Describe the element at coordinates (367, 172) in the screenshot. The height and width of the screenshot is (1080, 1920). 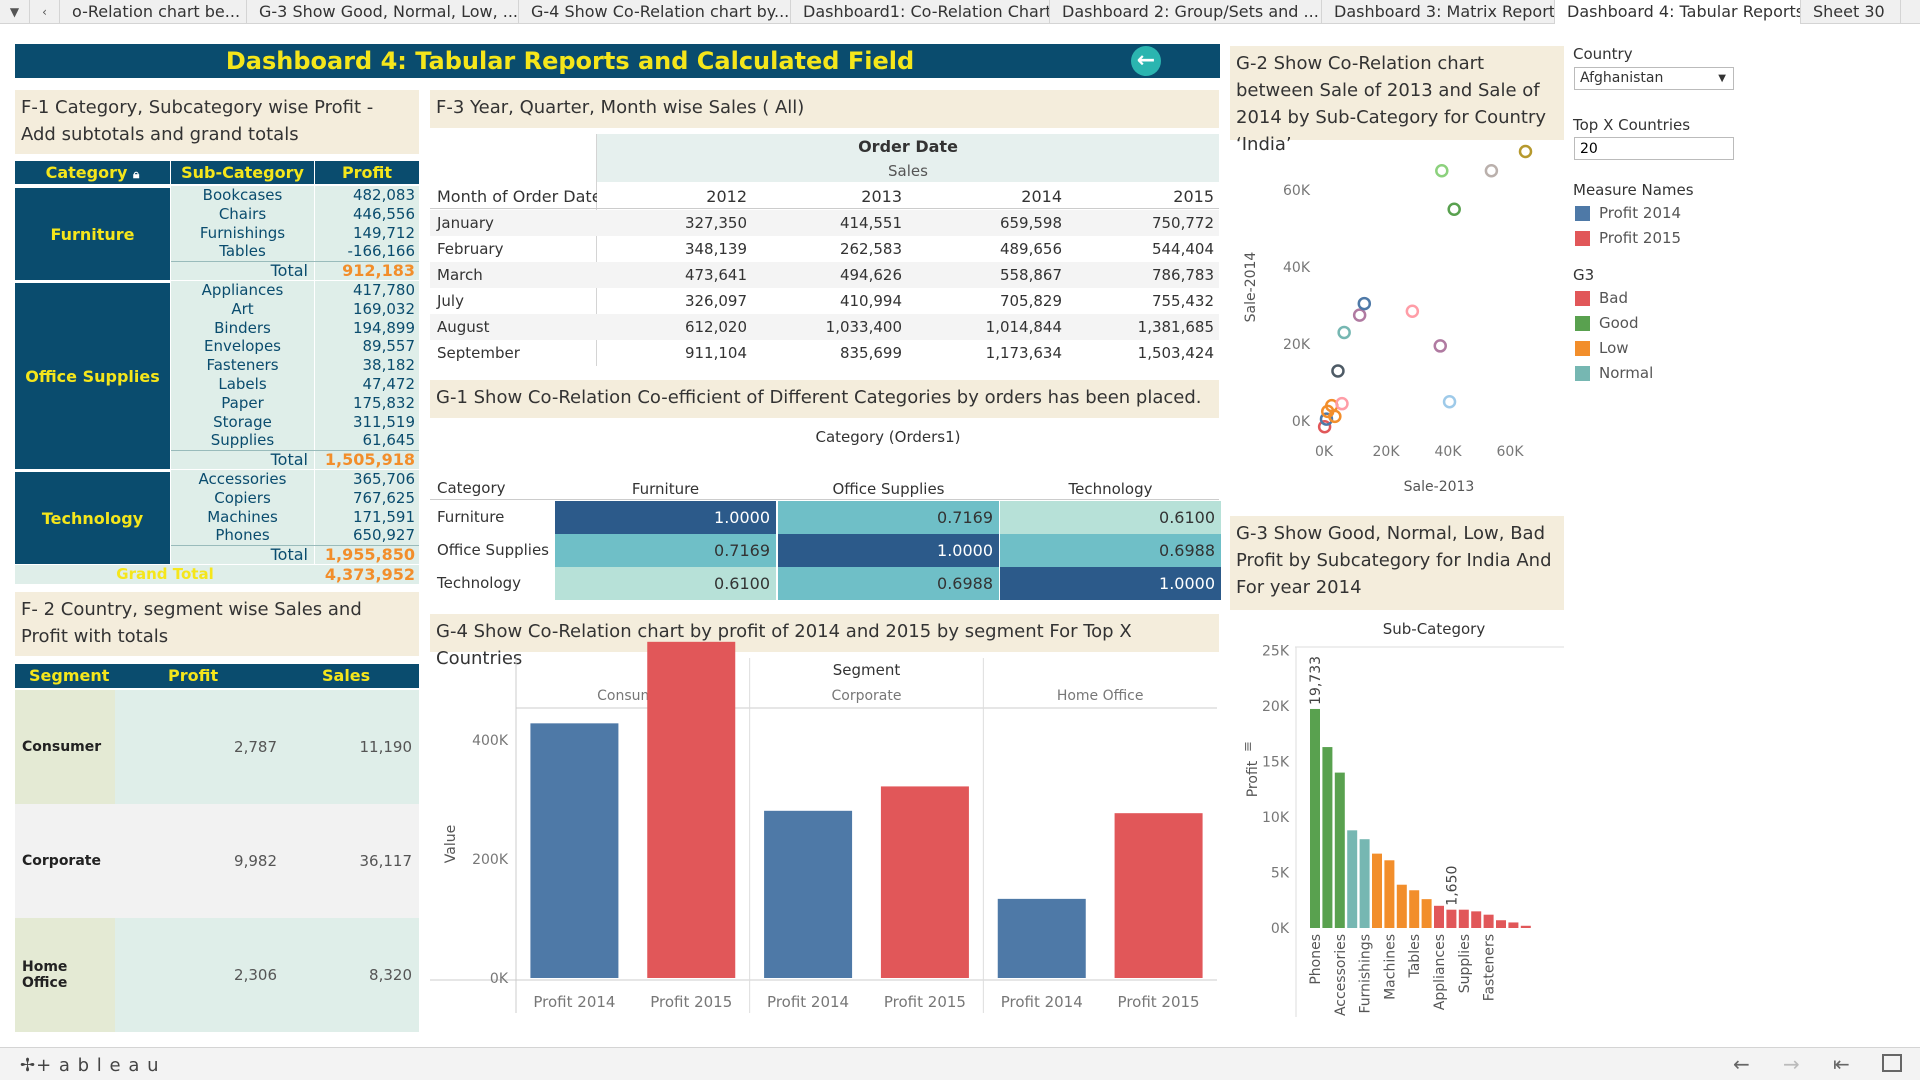
I see `f1-header-profit: Profit` at that location.